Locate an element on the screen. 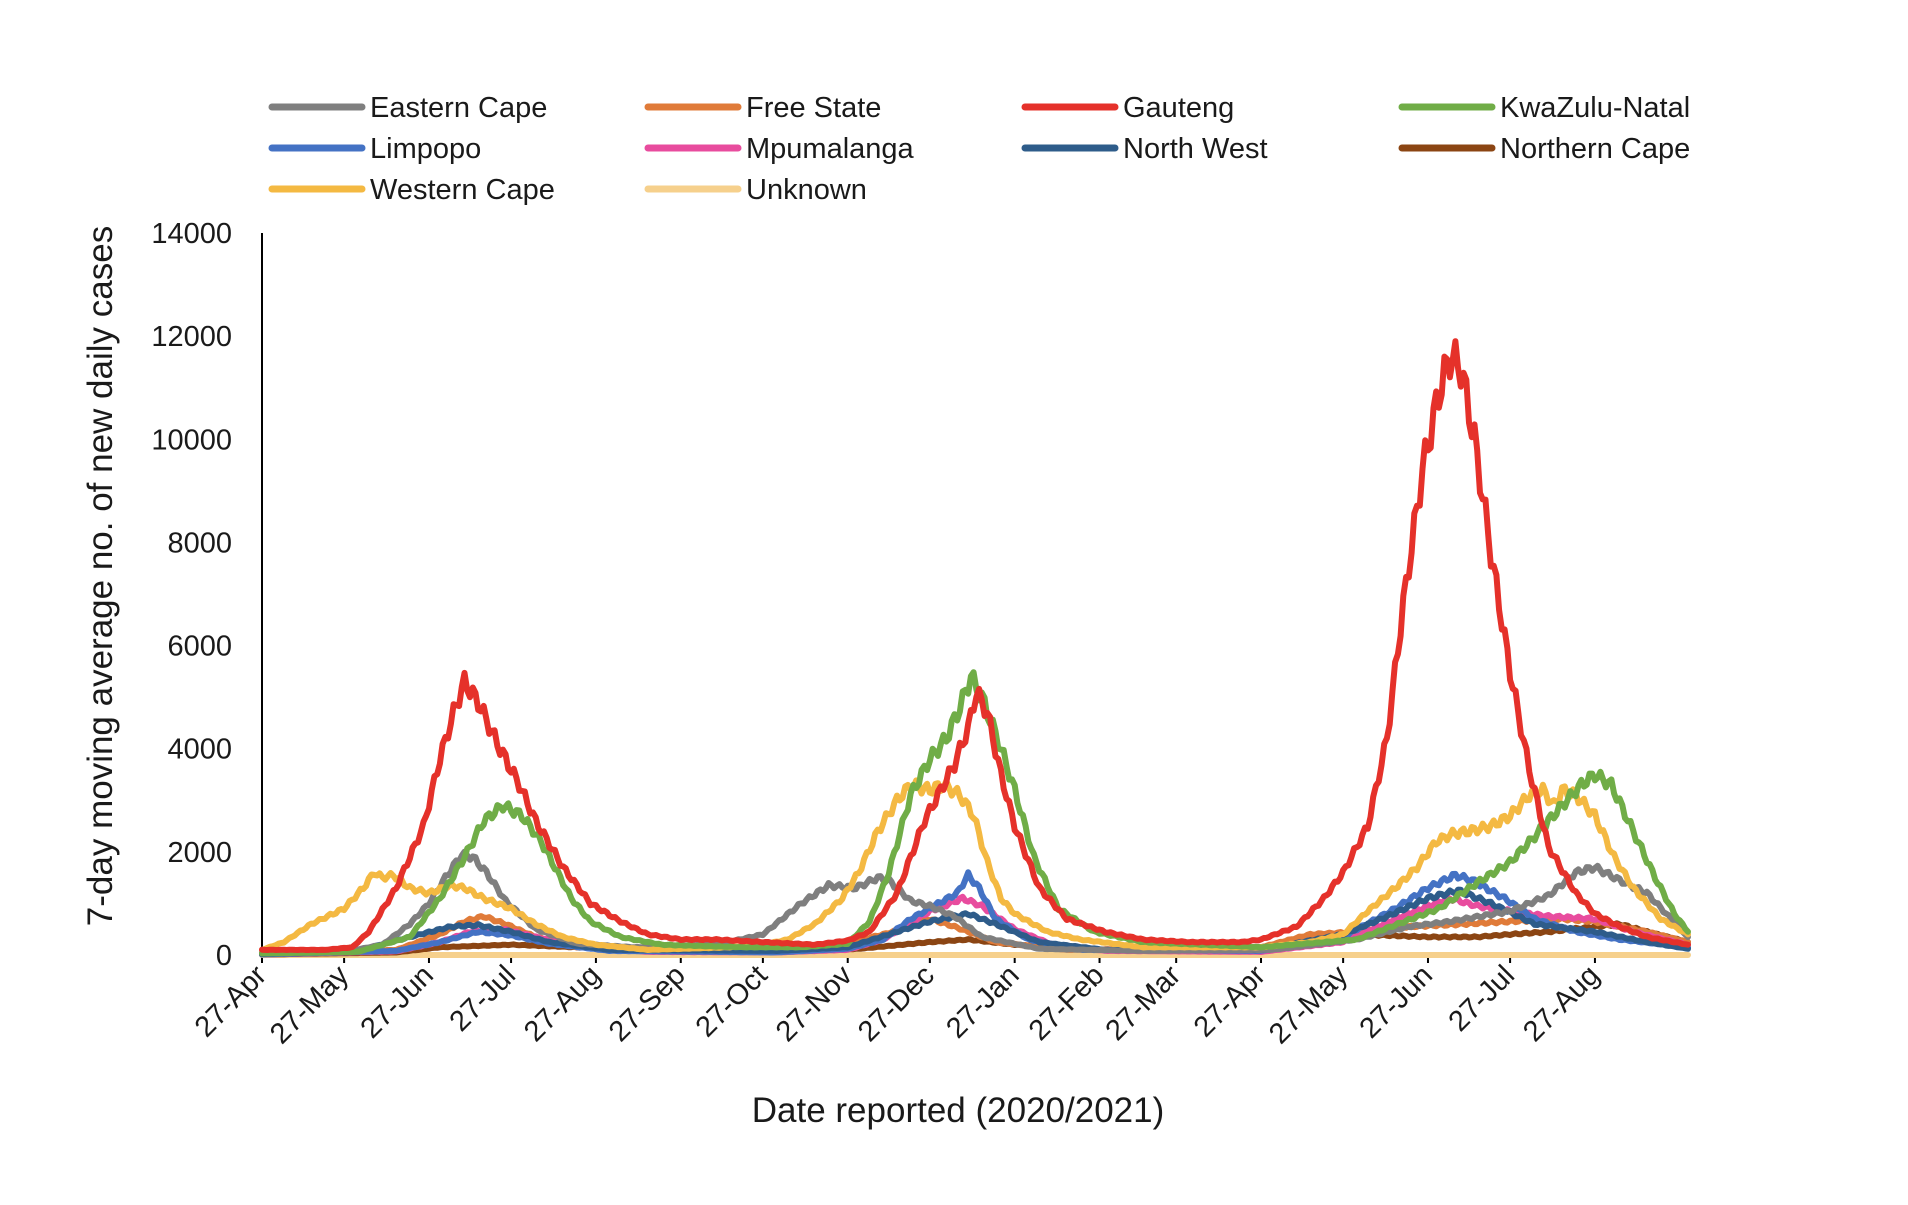 The height and width of the screenshot is (1205, 1908). y-tick-label: 0 is located at coordinates (224, 956).